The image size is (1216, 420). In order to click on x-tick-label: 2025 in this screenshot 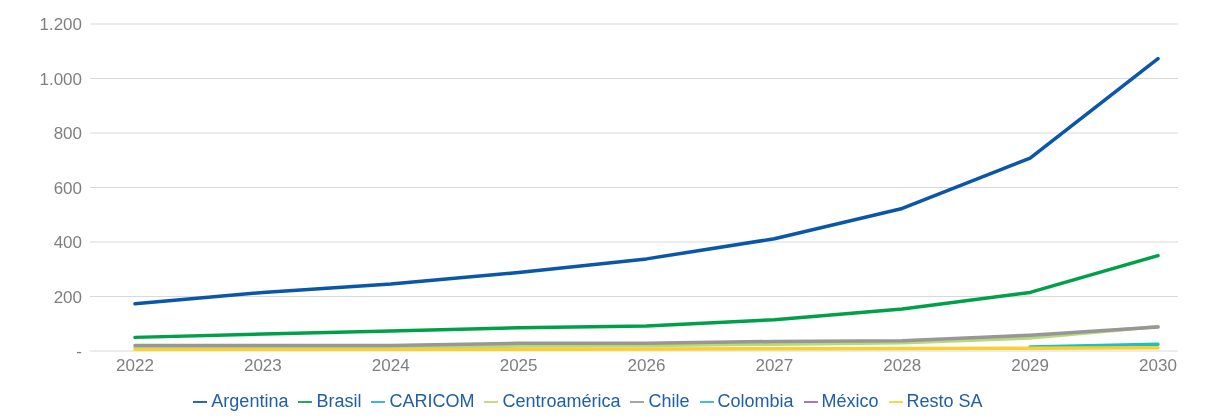, I will do `click(518, 366)`.